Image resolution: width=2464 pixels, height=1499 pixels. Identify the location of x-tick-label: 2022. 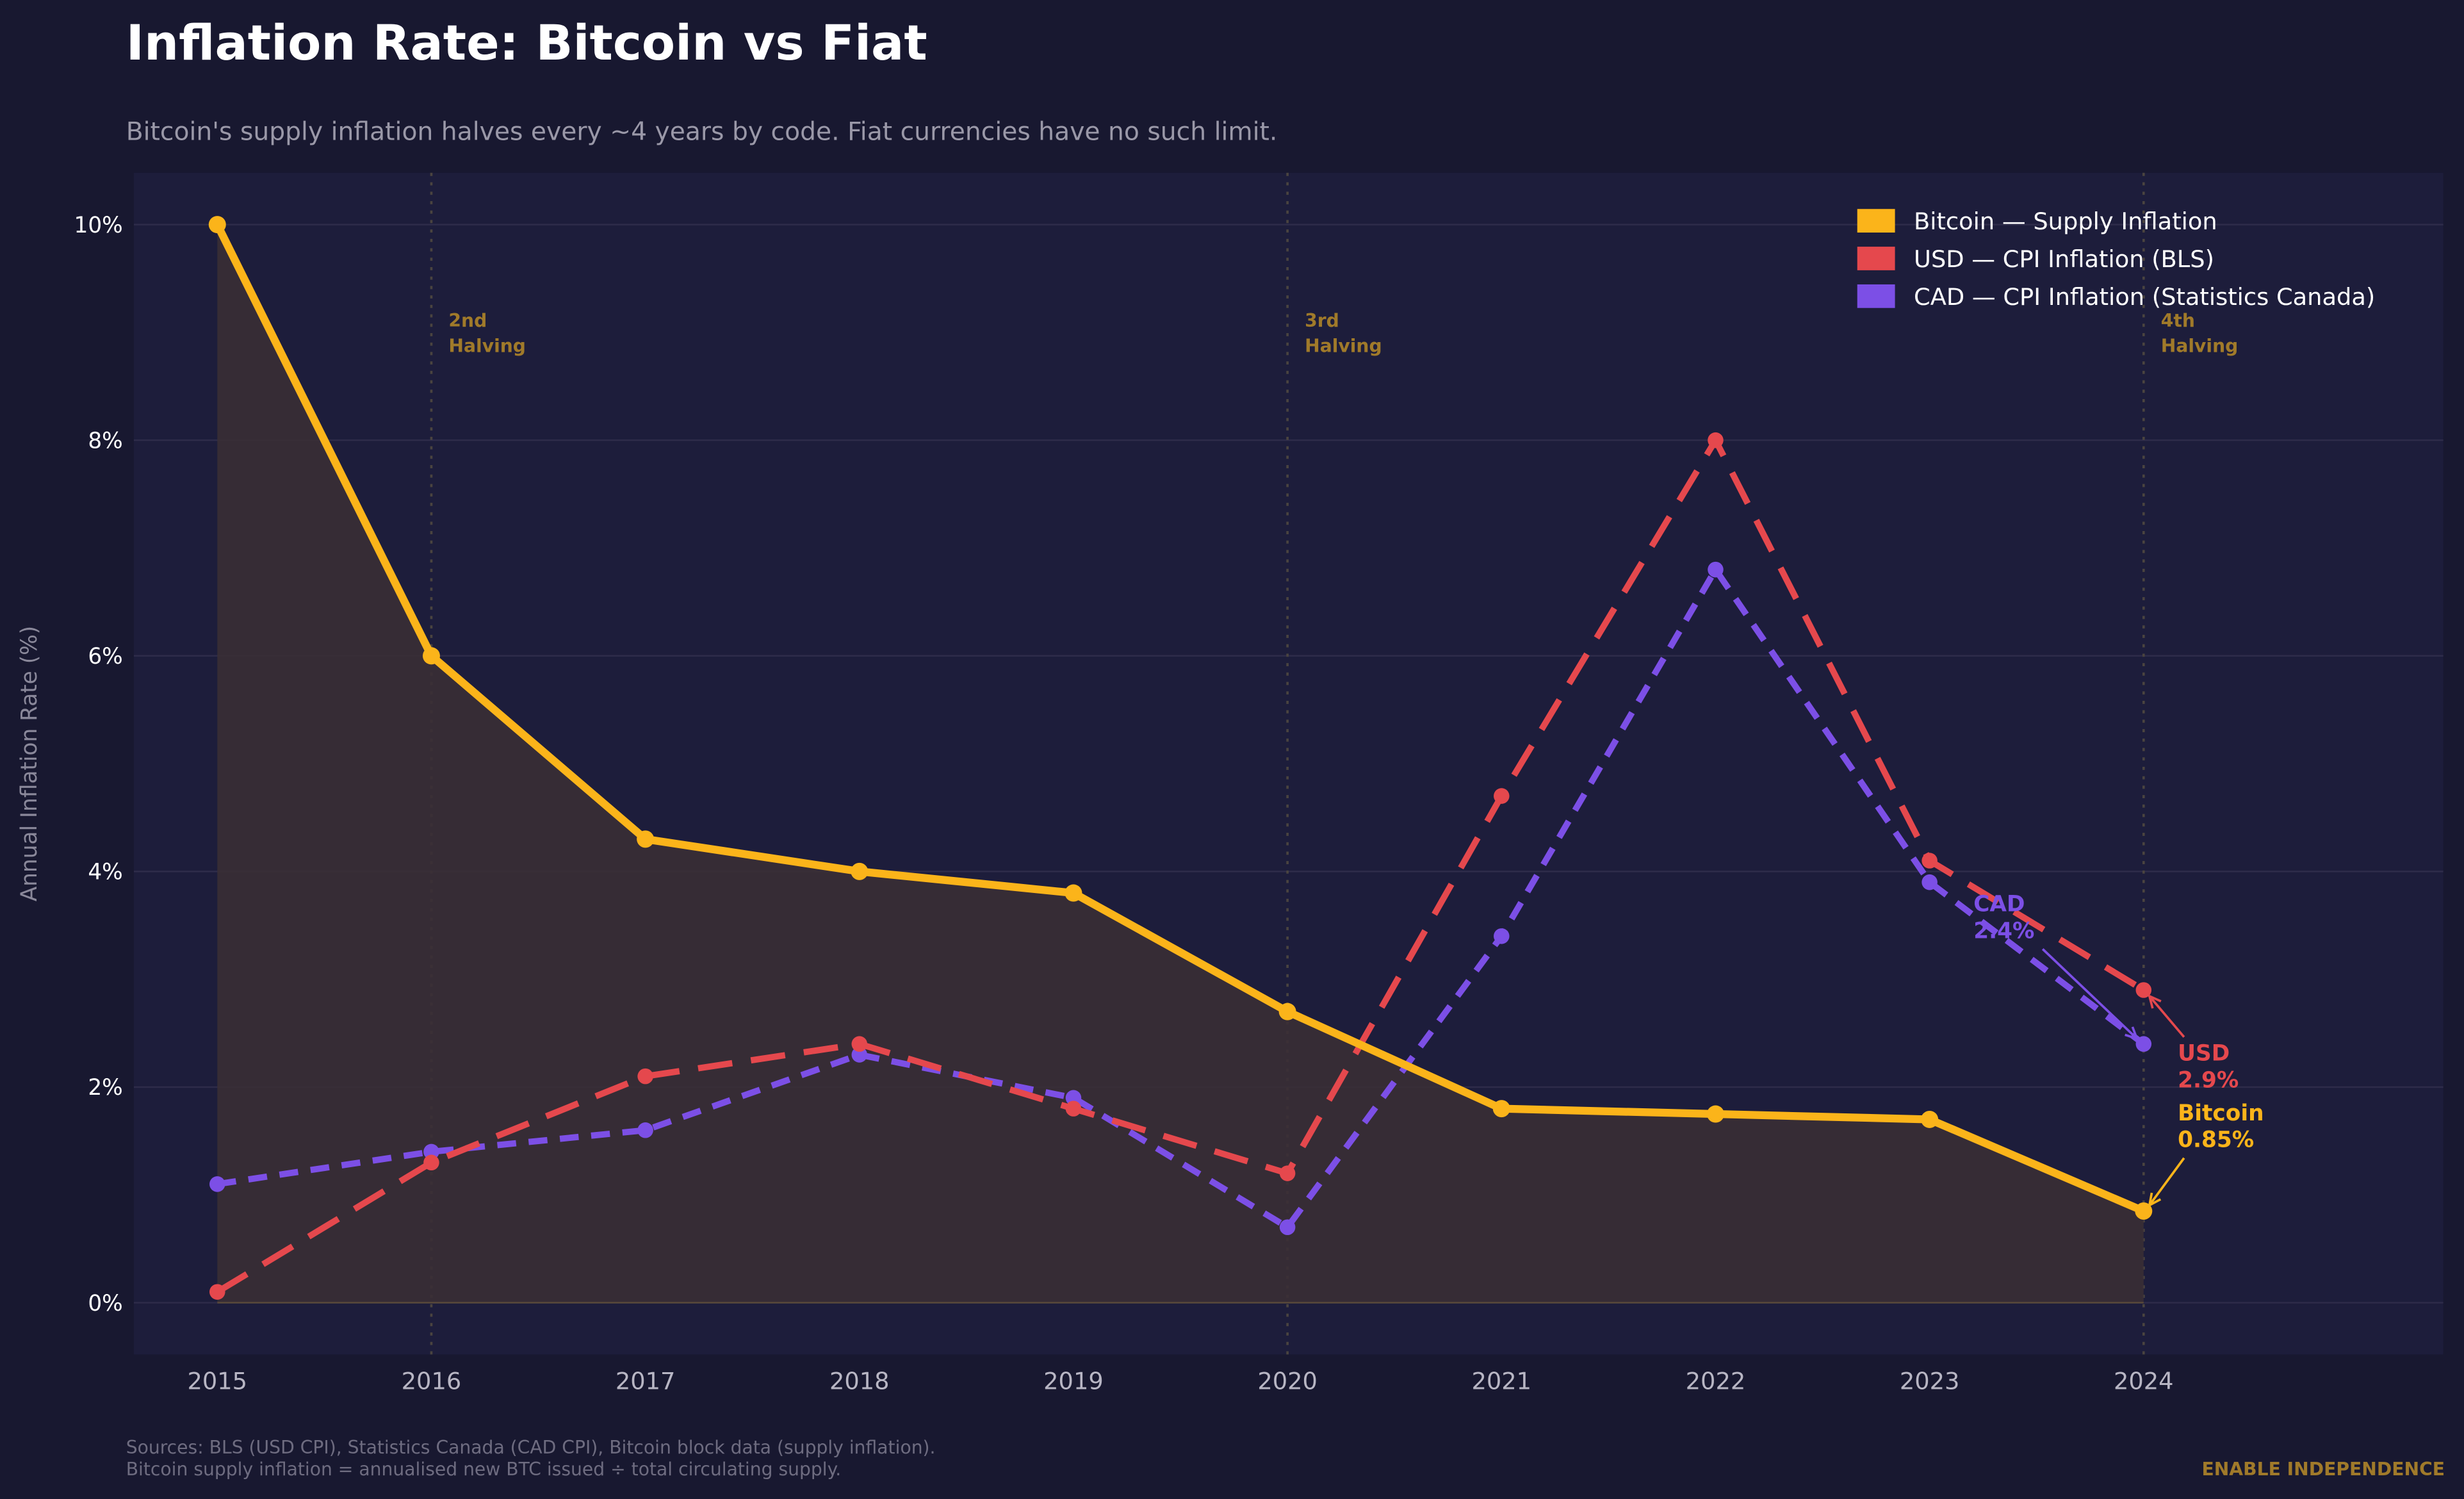
(1716, 1381).